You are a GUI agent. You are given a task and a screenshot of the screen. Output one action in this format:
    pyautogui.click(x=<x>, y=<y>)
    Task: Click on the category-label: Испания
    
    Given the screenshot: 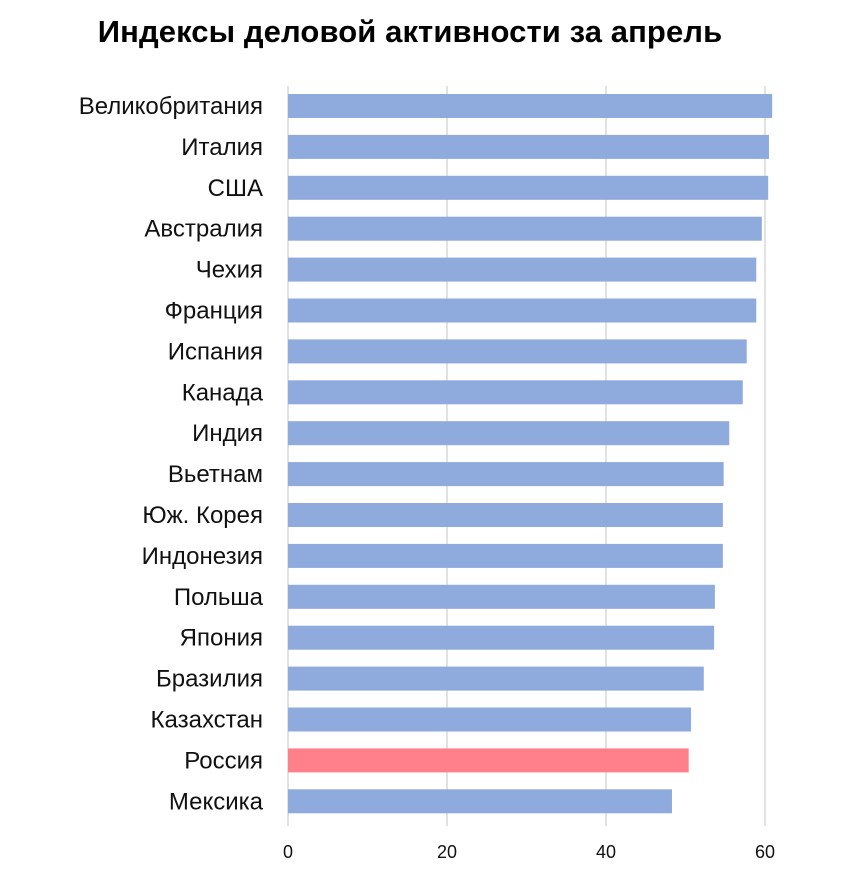 What is the action you would take?
    pyautogui.click(x=215, y=351)
    